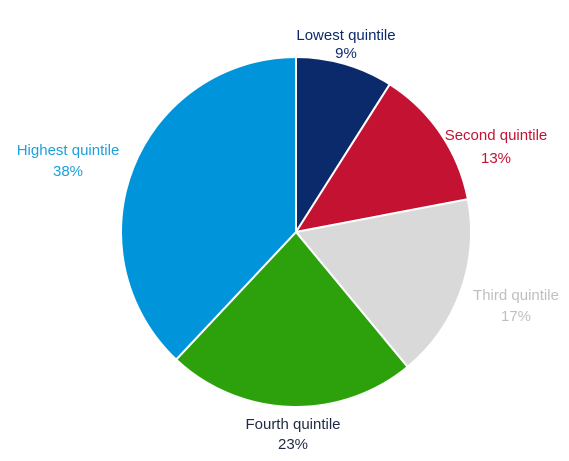 Image resolution: width=569 pixels, height=461 pixels. What do you see at coordinates (516, 316) in the screenshot?
I see `slice-value-third: 17%` at bounding box center [516, 316].